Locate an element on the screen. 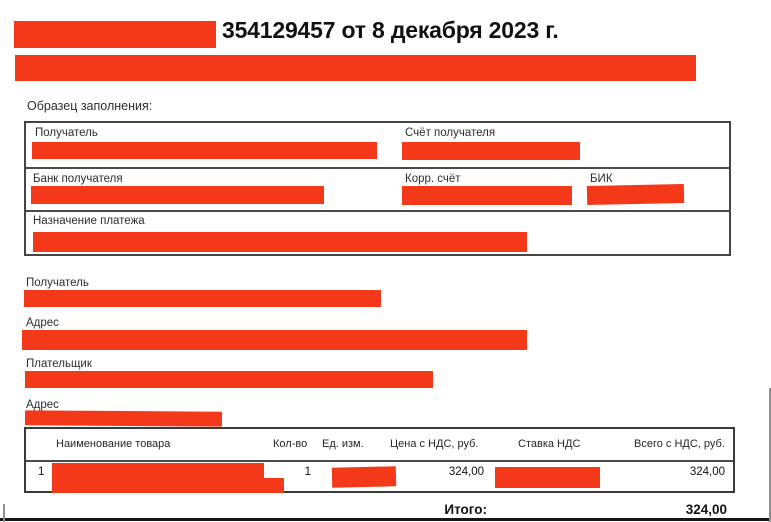 Image resolution: width=771 pixels, height=522 pixels. bik-field-label: БИК is located at coordinates (601, 179).